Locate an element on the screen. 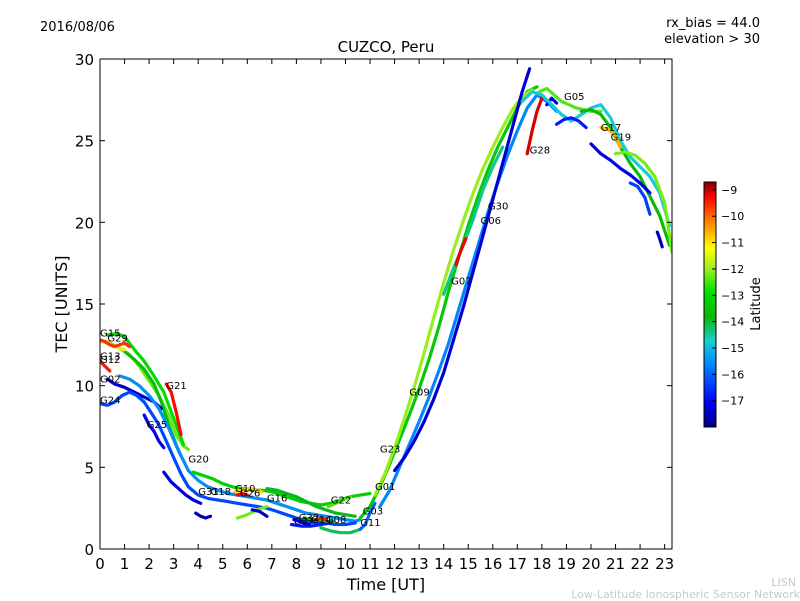 The width and height of the screenshot is (800, 601). colorbar is located at coordinates (710, 304).